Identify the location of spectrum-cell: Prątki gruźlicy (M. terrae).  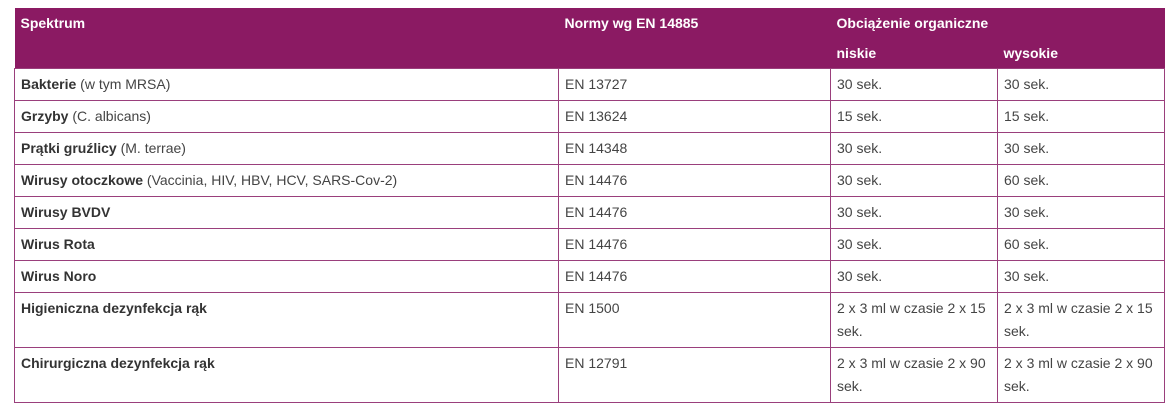
(286, 148).